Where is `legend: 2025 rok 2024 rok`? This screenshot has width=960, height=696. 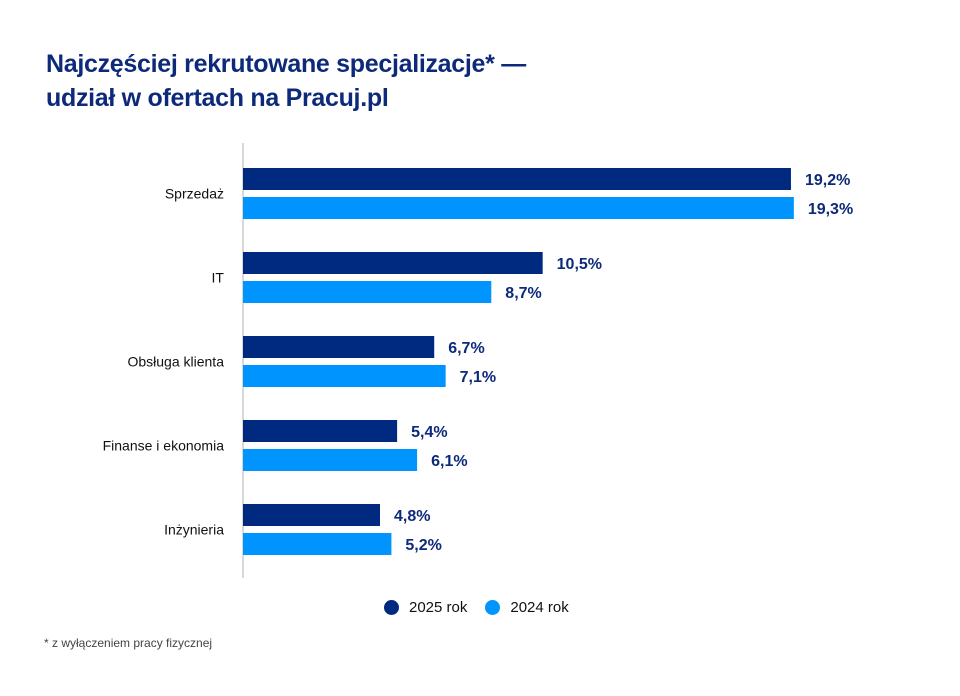 legend: 2025 rok 2024 rok is located at coordinates (485, 607).